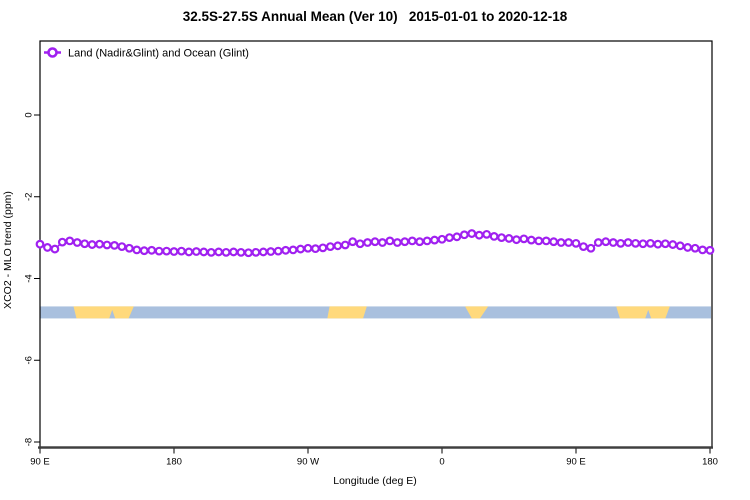  I want to click on legend-label: Land (Nadir&Glint) and Ocean (Glint), so click(158, 54).